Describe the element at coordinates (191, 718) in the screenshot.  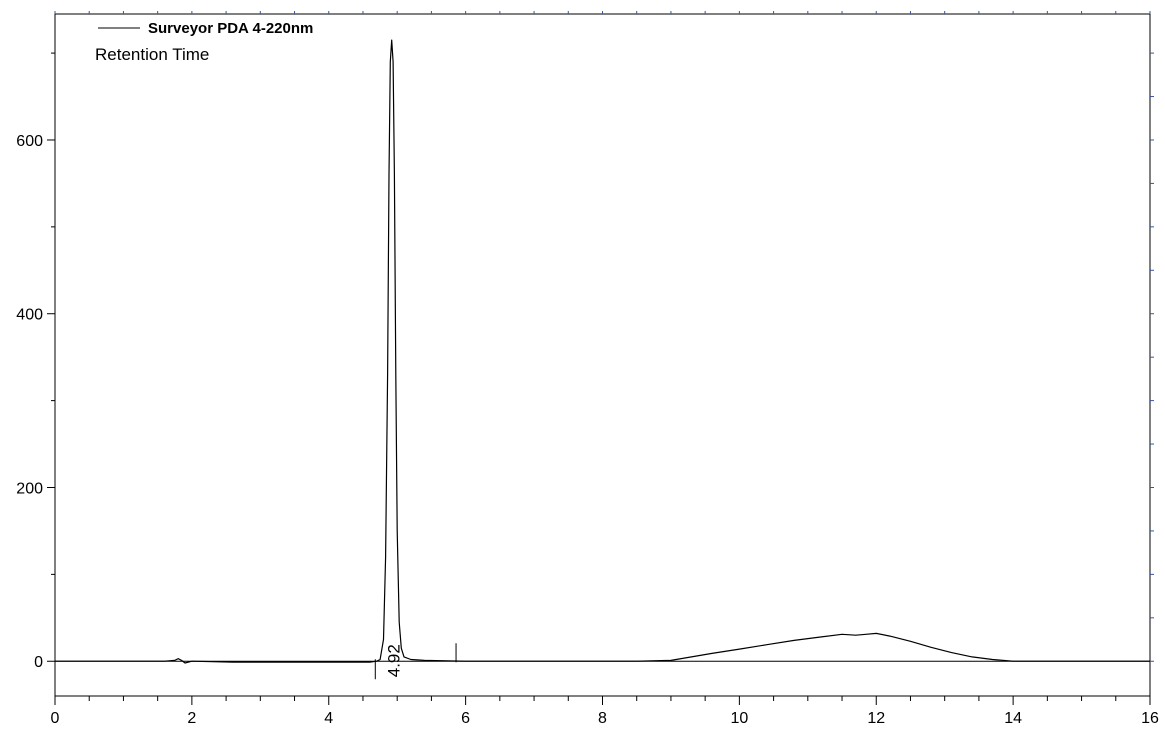
I see `x-tick-label: 2` at that location.